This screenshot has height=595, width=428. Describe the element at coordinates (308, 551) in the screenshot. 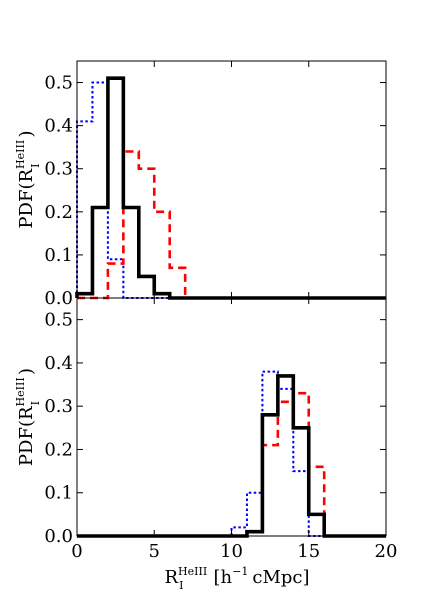

I see `x-tick-label: 15` at that location.